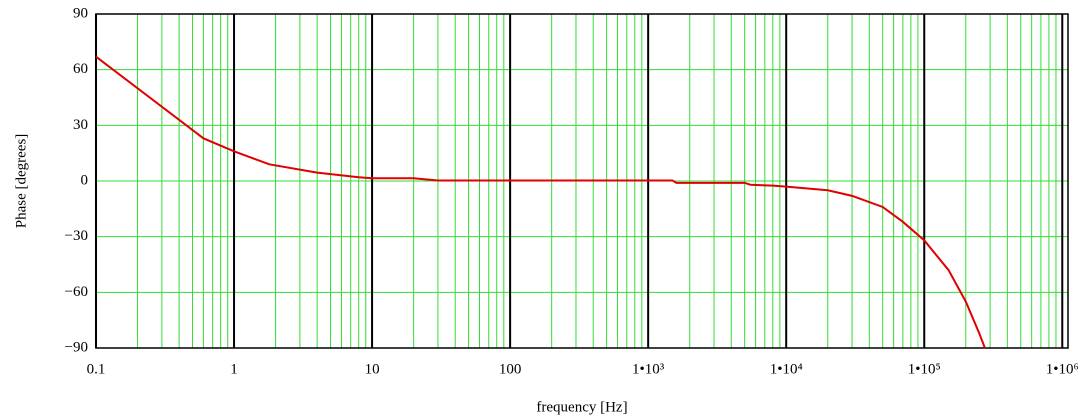 The image size is (1092, 418). Describe the element at coordinates (76, 292) in the screenshot. I see `y-tick-label: −60` at that location.